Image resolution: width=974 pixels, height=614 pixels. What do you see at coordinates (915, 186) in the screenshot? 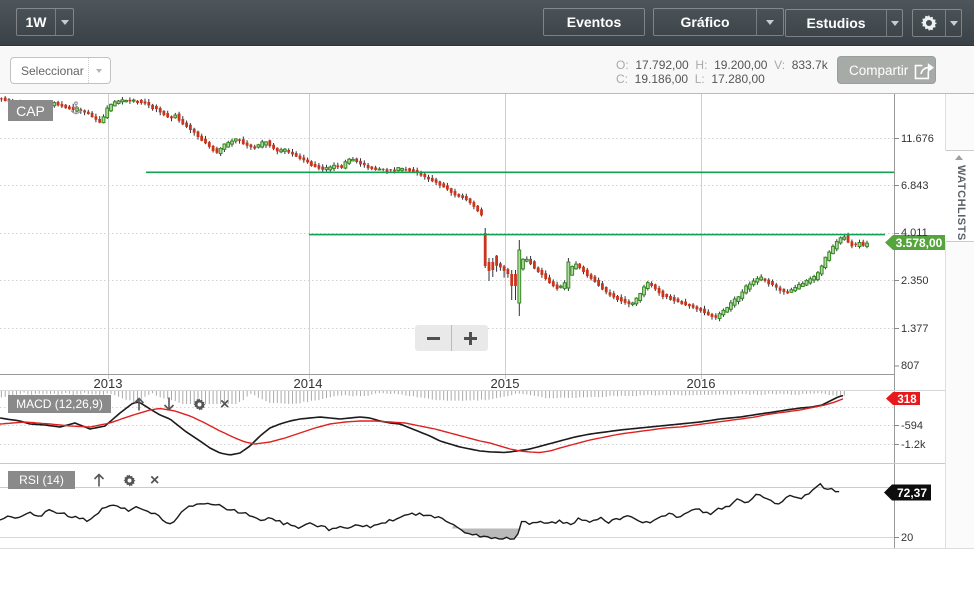
I see `svg-text: 6.843` at bounding box center [915, 186].